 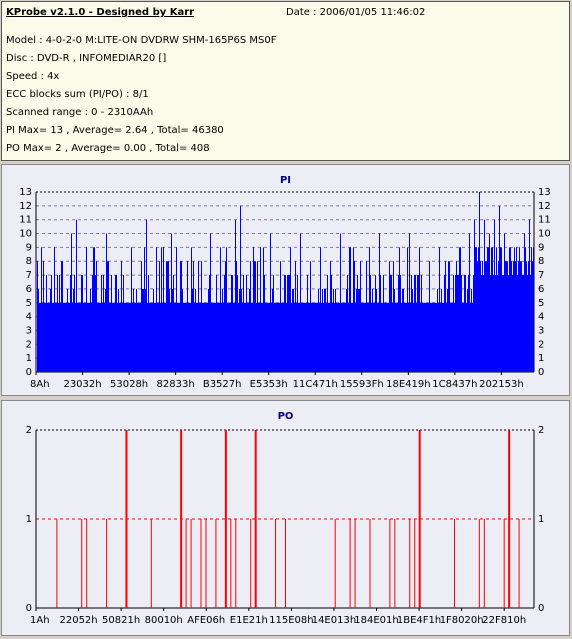 I want to click on x-tick-label: B3527h, so click(x=222, y=384).